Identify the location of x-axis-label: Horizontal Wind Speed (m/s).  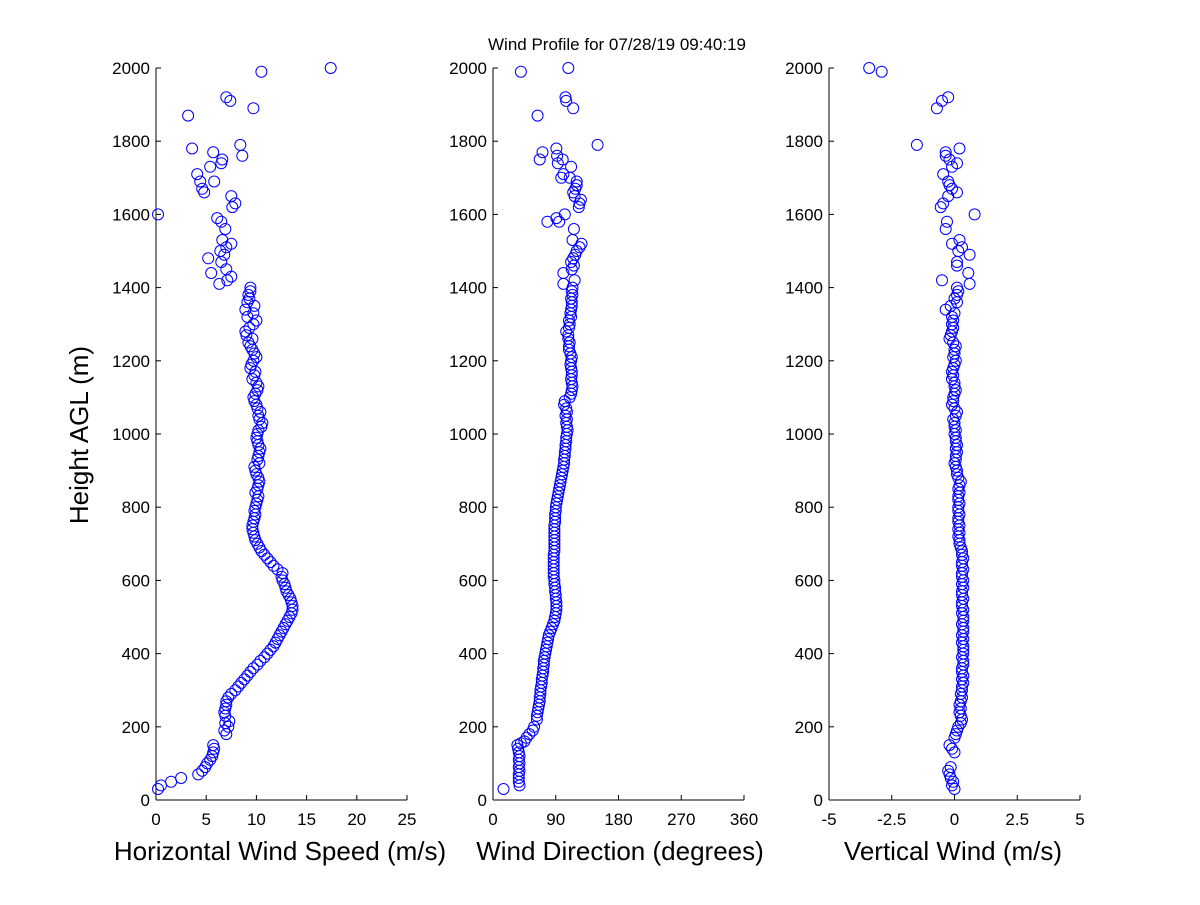
(280, 851).